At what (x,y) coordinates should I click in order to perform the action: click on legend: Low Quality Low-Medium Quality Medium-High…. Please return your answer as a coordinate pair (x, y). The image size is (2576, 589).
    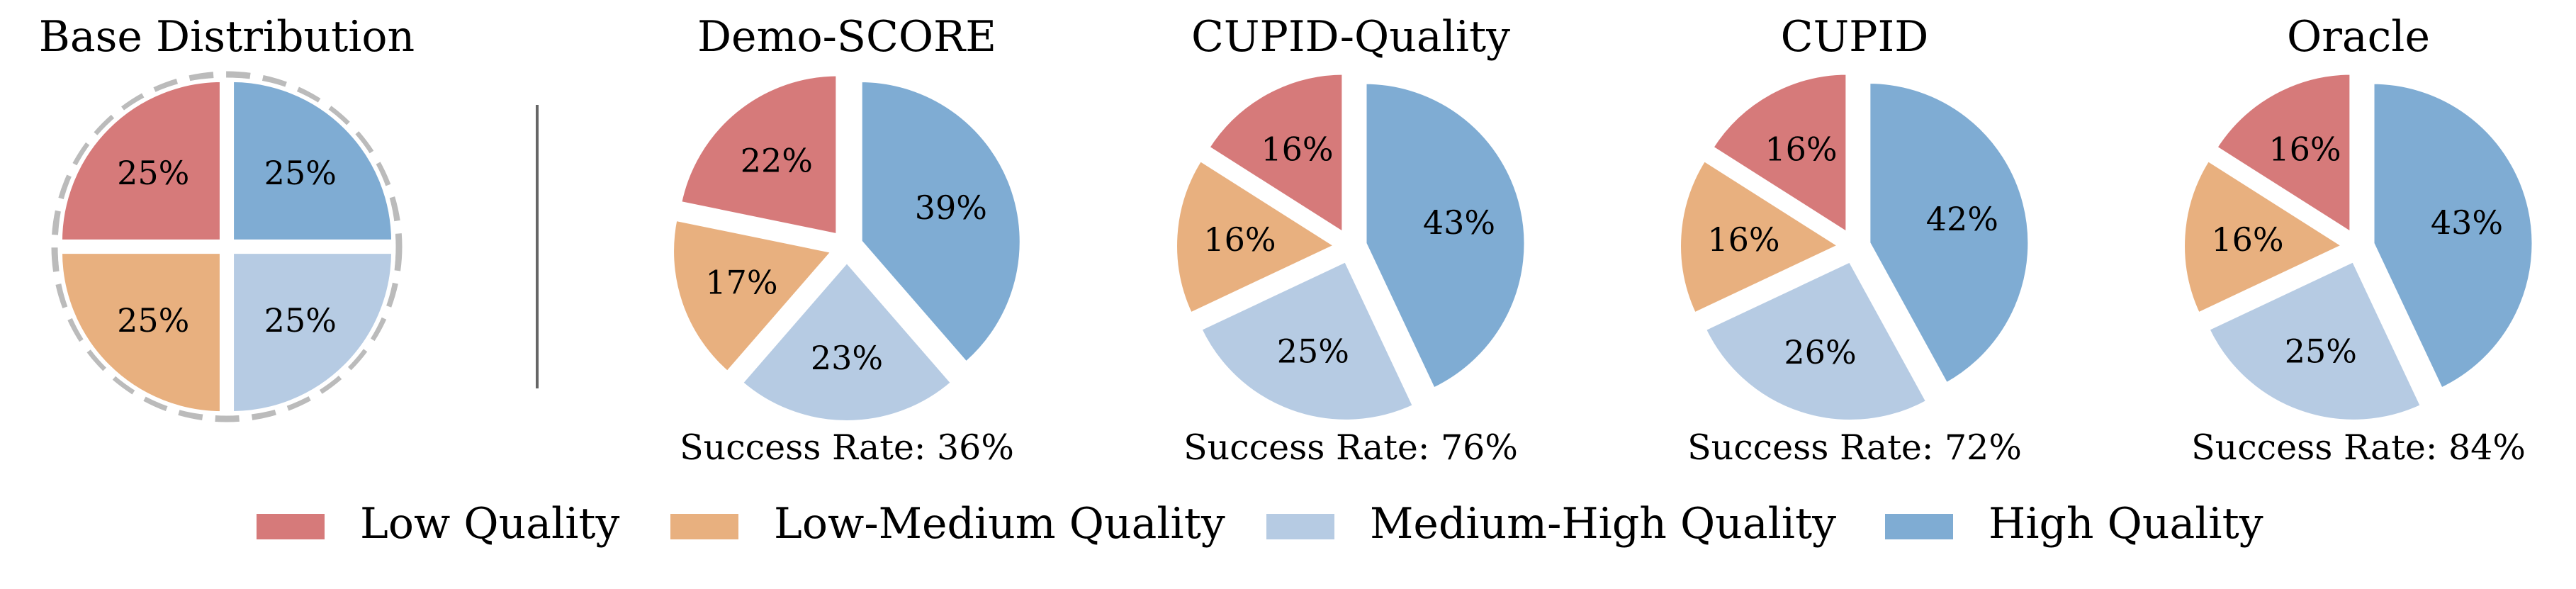
    Looking at the image, I should click on (1260, 524).